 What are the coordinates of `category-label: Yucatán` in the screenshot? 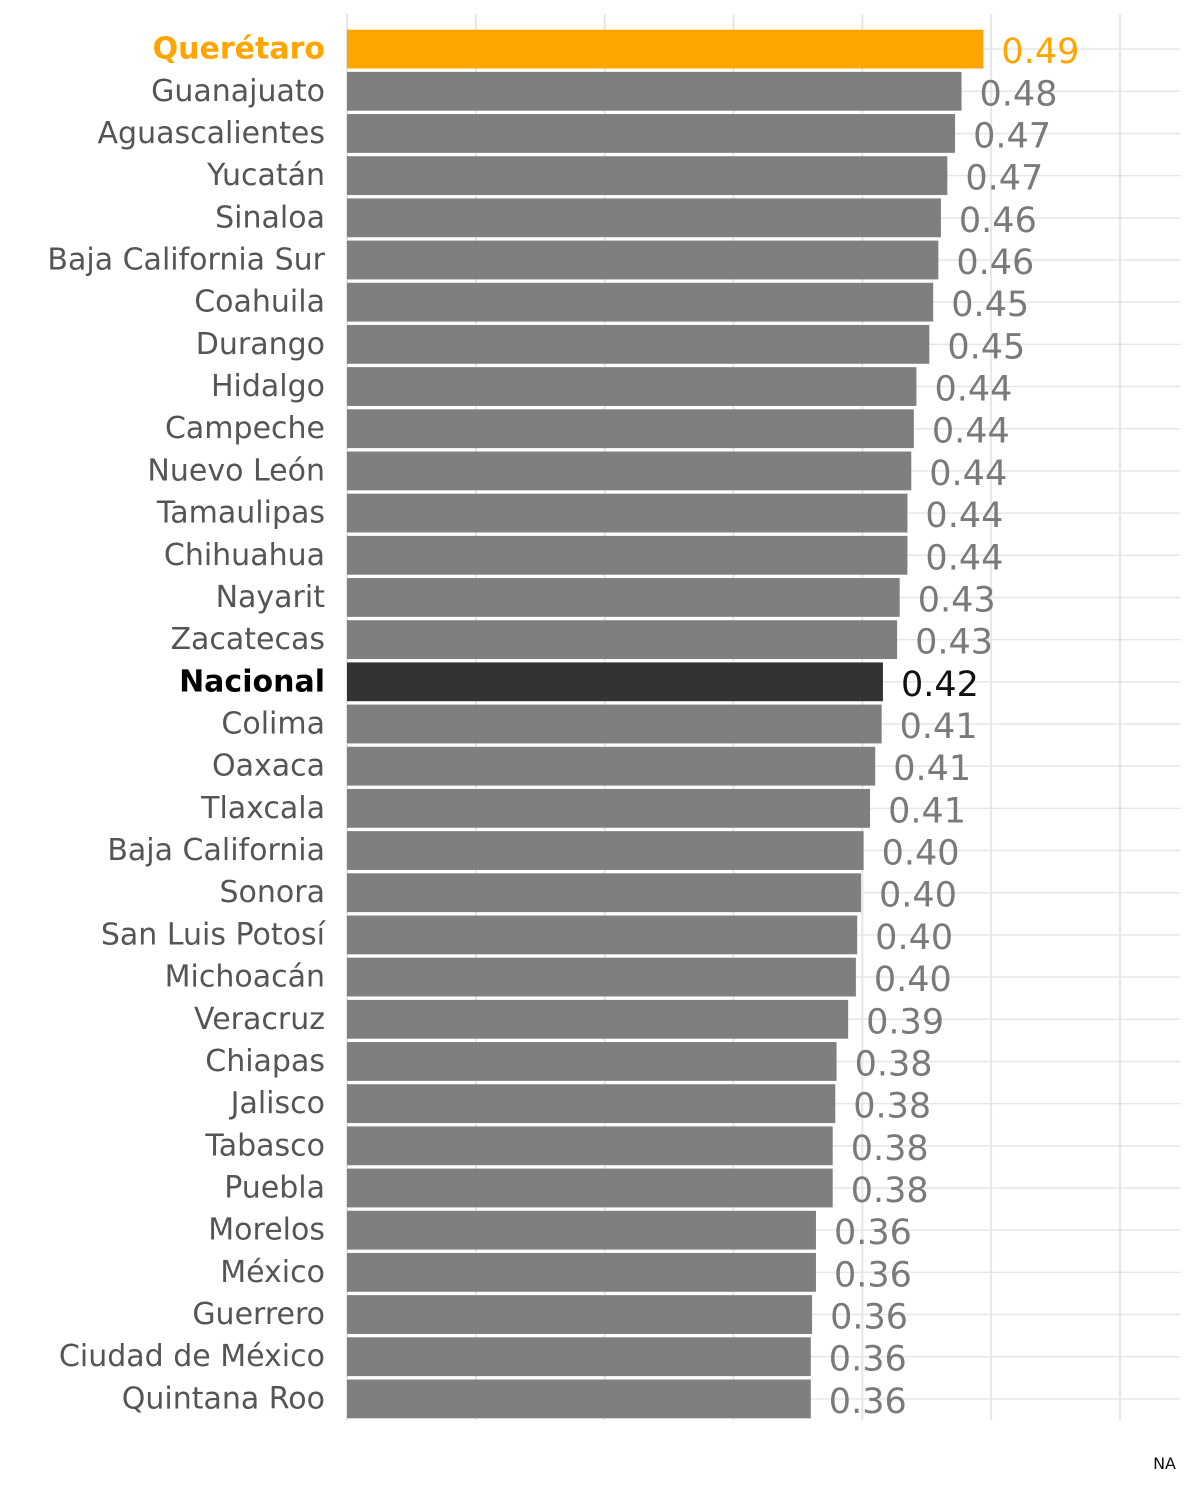 It's located at (265, 175).